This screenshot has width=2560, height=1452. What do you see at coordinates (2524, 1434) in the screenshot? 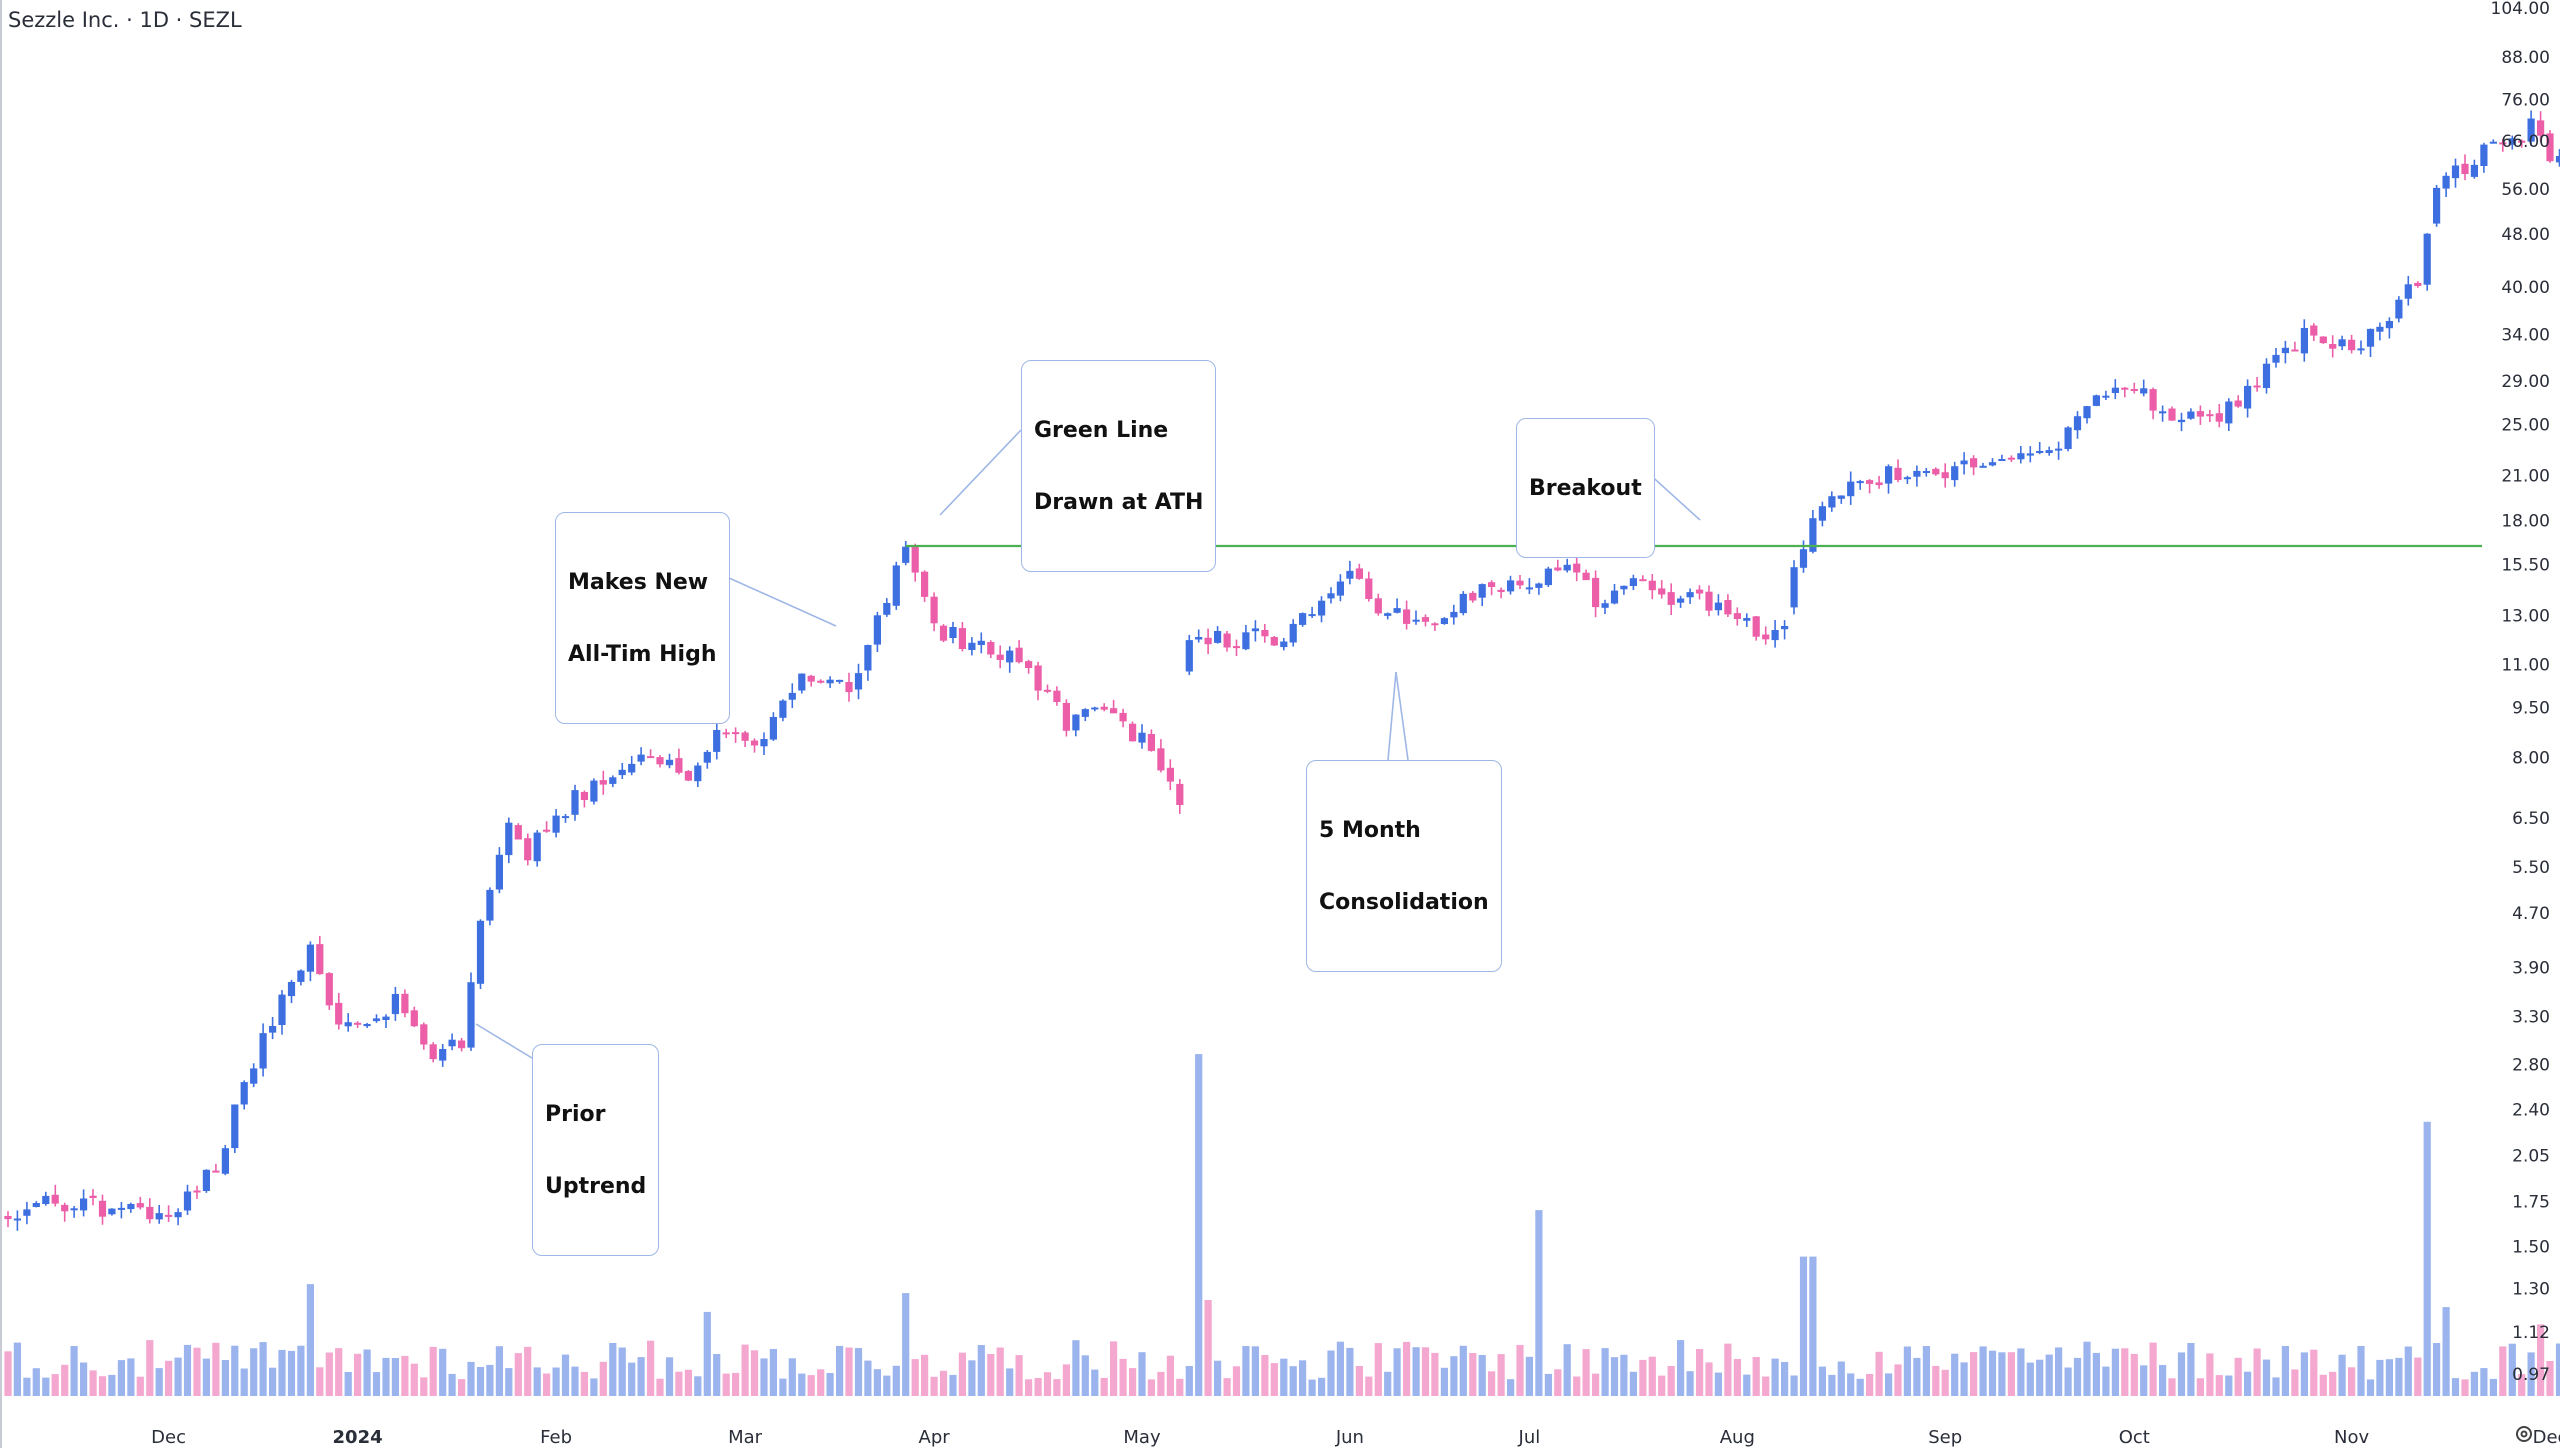
I see `gear-icon` at bounding box center [2524, 1434].